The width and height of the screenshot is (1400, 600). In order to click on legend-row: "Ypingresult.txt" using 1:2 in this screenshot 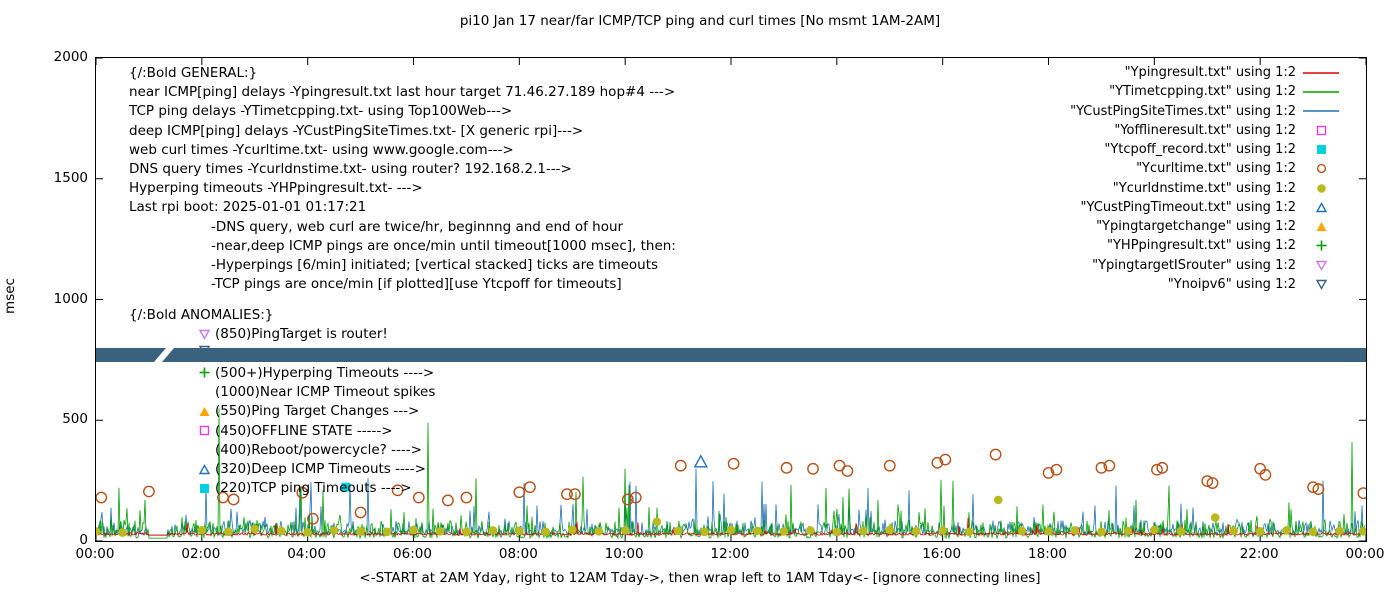, I will do `click(1235, 72)`.